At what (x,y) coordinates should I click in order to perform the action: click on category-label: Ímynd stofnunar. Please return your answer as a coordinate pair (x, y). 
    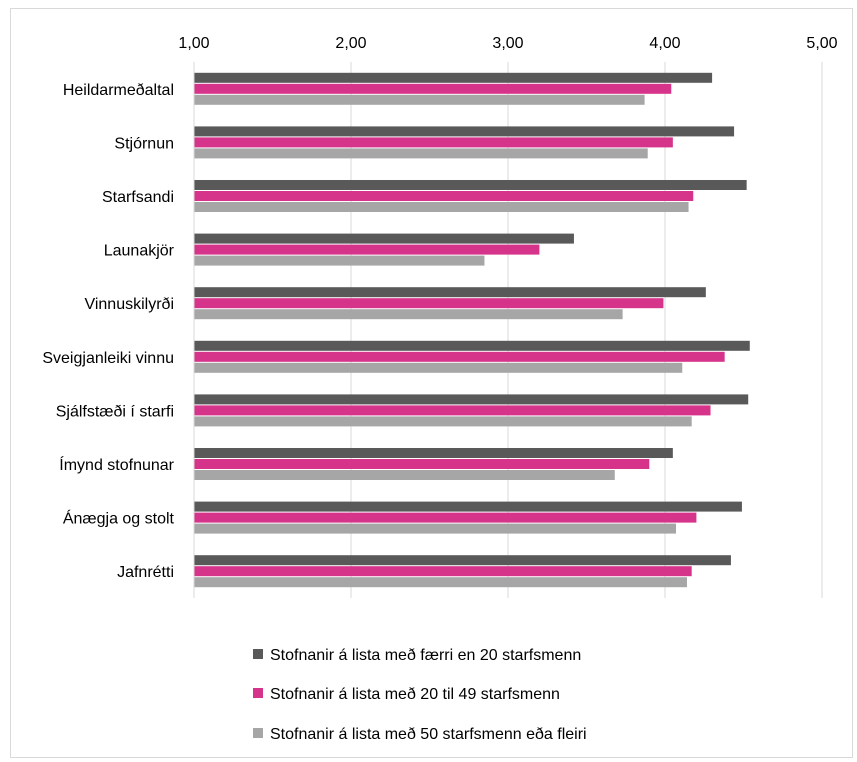
    Looking at the image, I should click on (116, 464).